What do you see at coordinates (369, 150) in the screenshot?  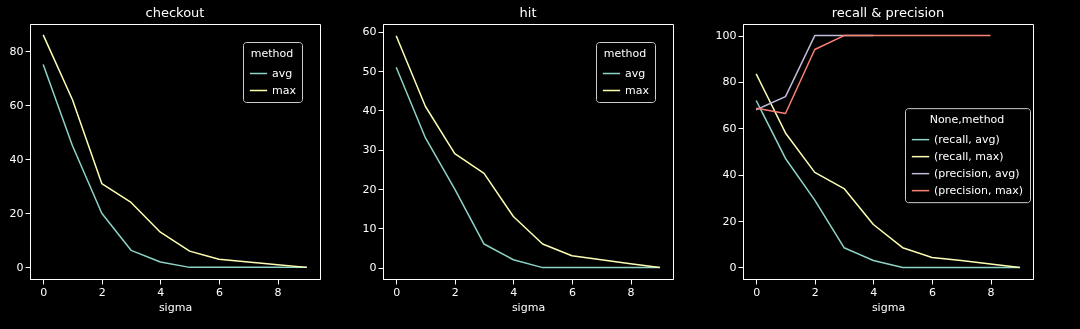 I see `y-tick-label: 30` at bounding box center [369, 150].